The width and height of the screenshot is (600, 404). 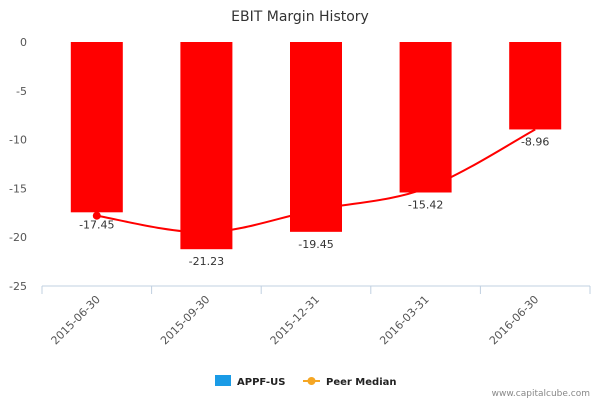 I want to click on x-tick-label: 2016-06-30, so click(x=514, y=320).